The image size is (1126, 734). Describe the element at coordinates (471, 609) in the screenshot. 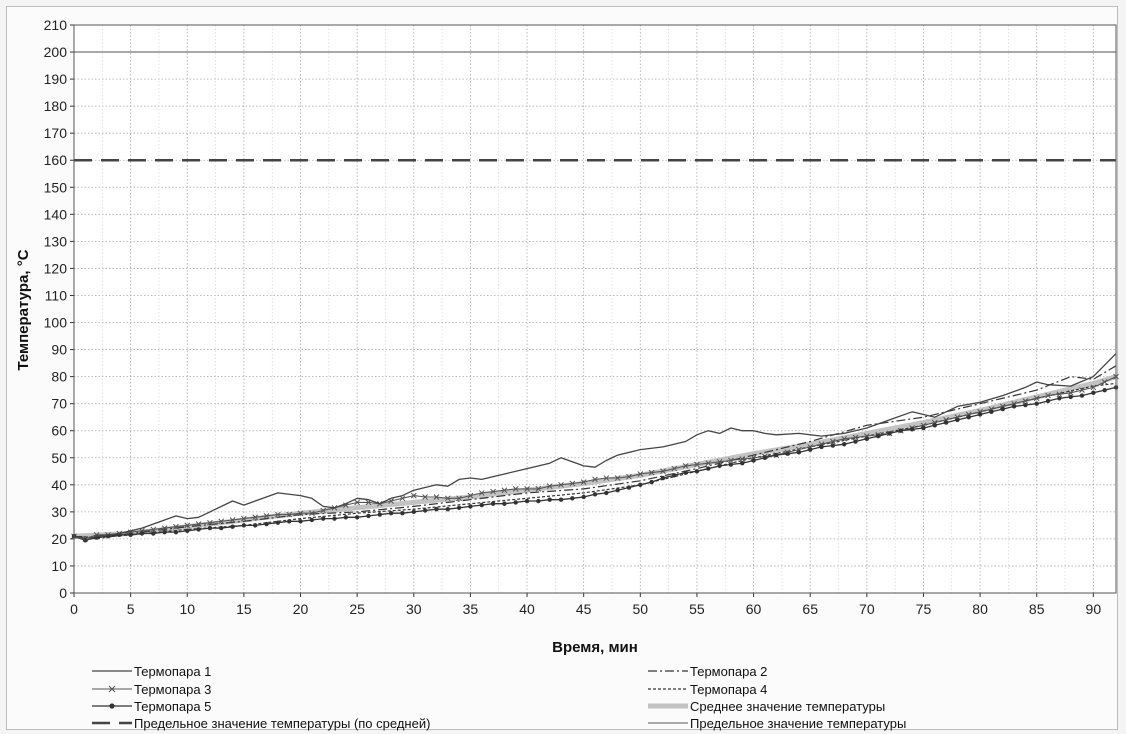

I see `x-tick-label: 35` at that location.